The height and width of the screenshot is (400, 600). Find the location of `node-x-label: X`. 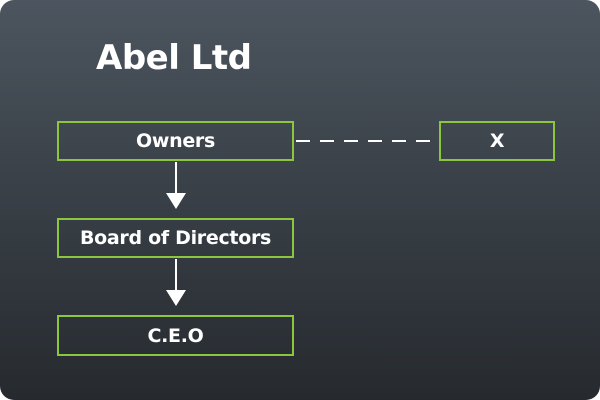

node-x-label: X is located at coordinates (497, 141).